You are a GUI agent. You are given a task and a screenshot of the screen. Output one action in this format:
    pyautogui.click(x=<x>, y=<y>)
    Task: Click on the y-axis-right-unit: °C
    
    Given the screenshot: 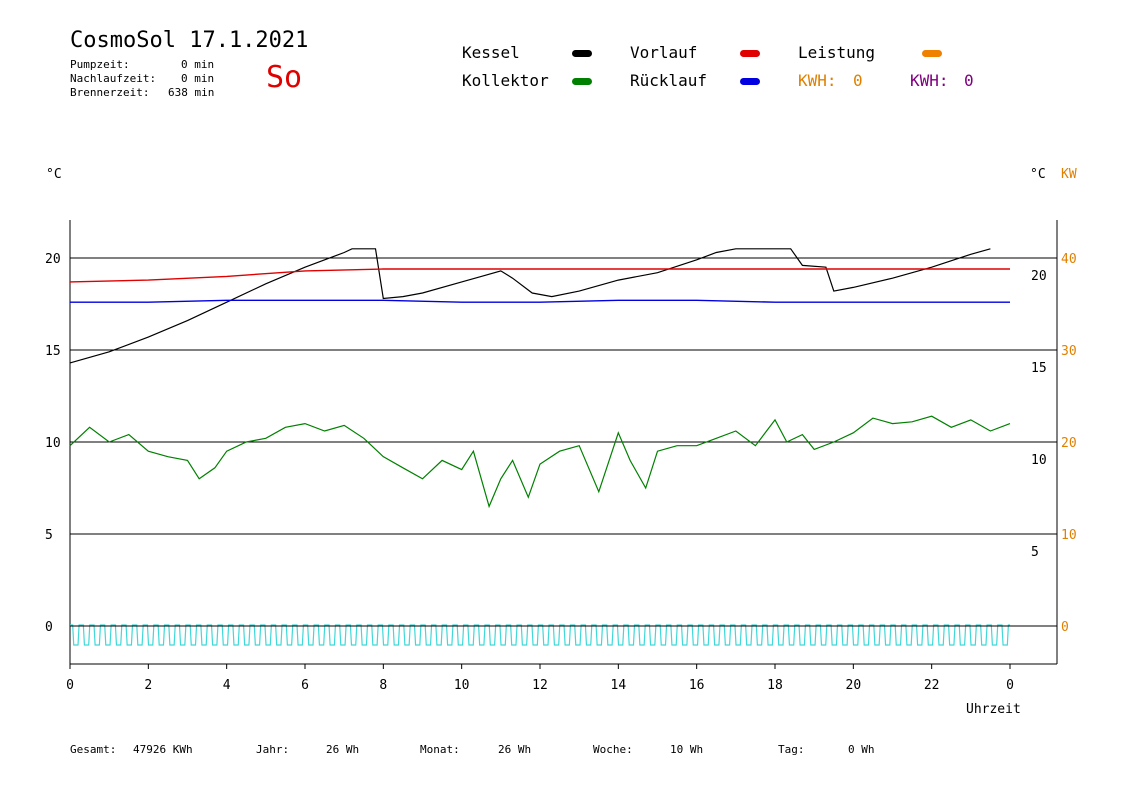 What is the action you would take?
    pyautogui.click(x=1038, y=174)
    